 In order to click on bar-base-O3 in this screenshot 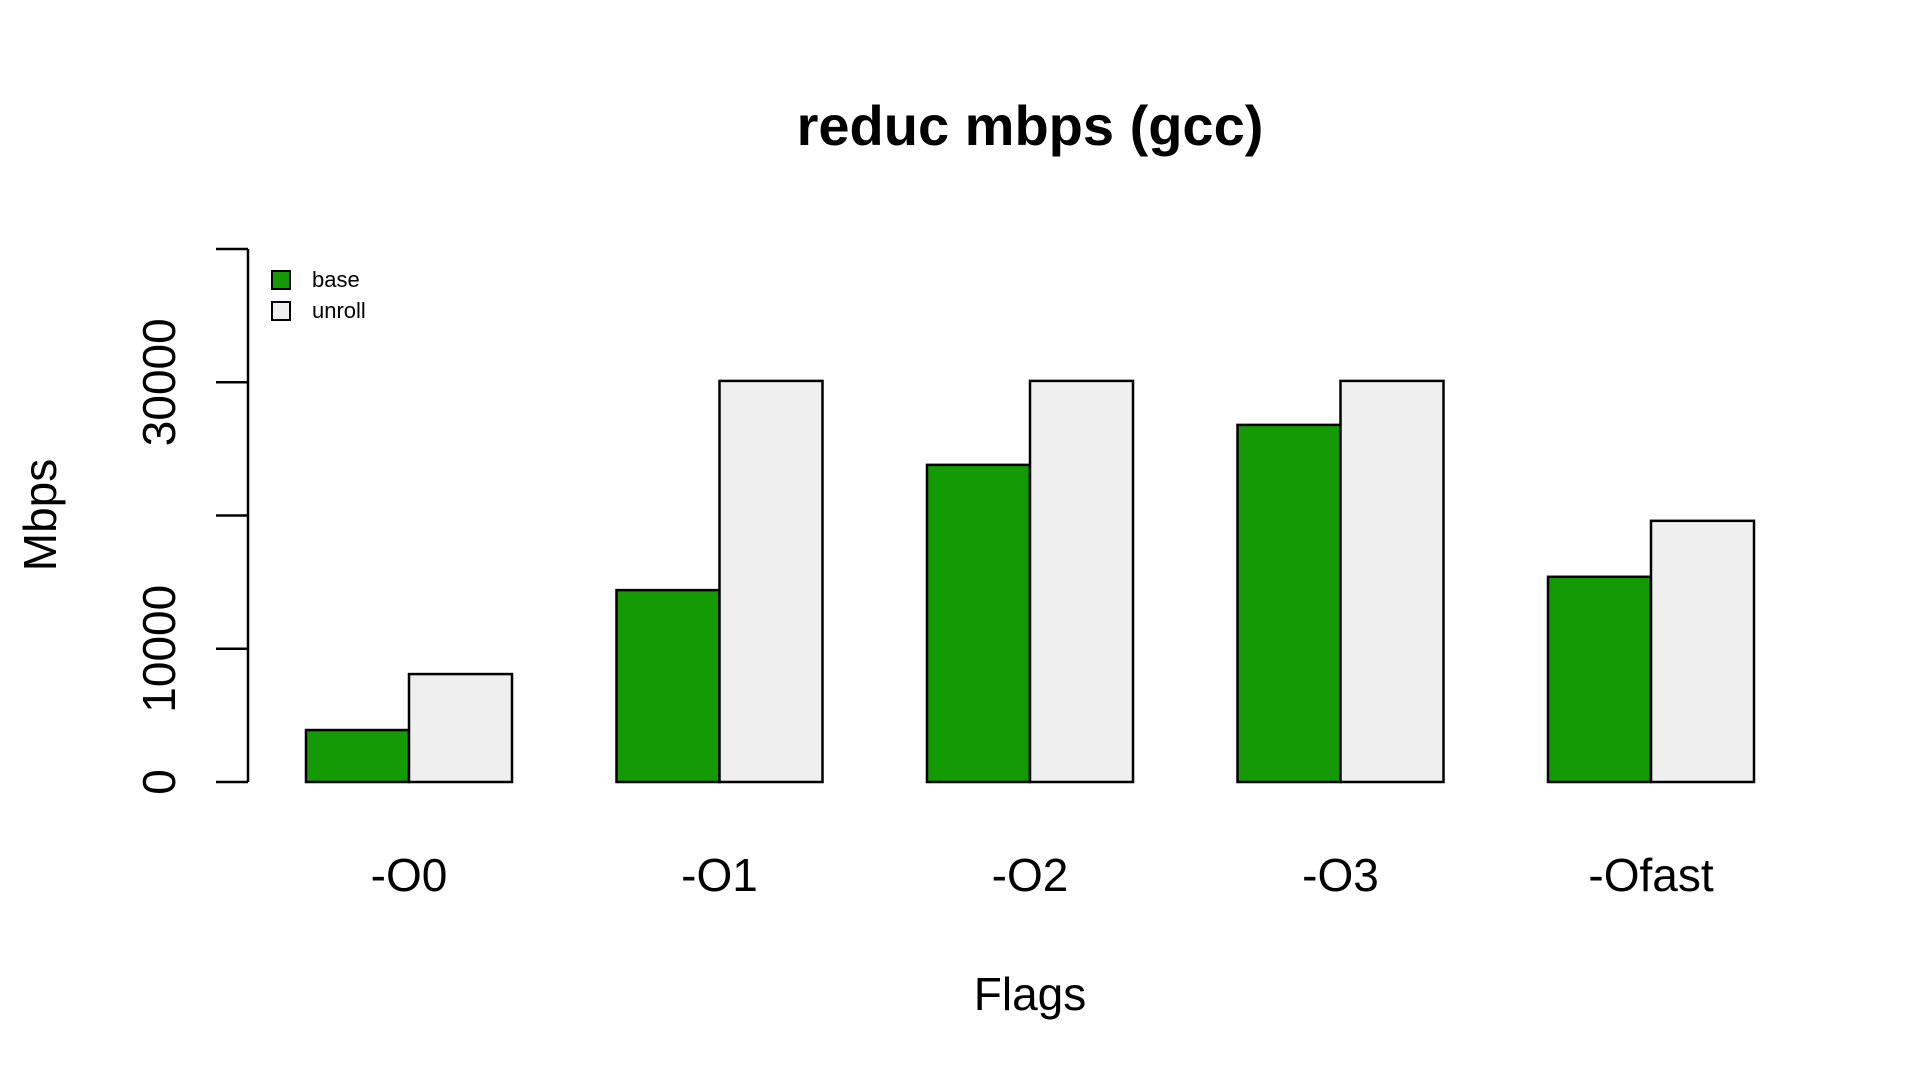, I will do `click(1289, 603)`.